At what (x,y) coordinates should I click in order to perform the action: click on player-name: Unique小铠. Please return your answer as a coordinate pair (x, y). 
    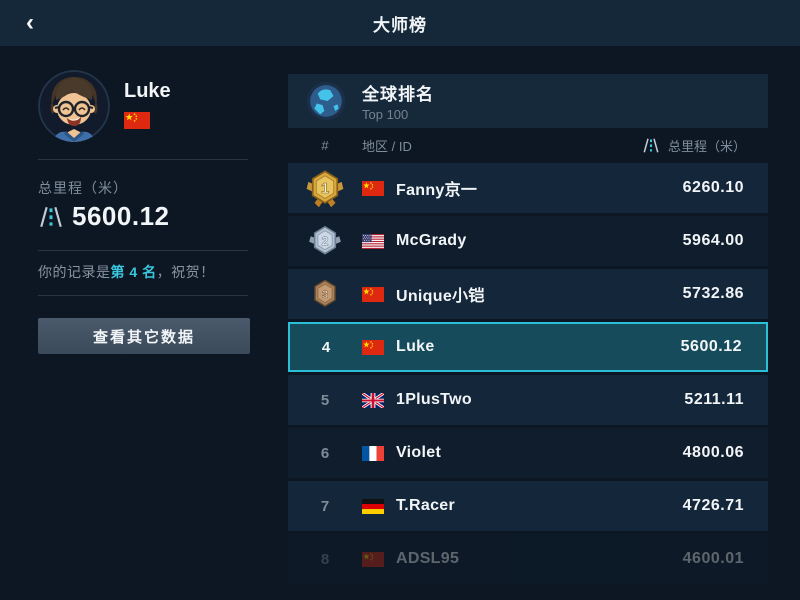
    Looking at the image, I should click on (440, 296).